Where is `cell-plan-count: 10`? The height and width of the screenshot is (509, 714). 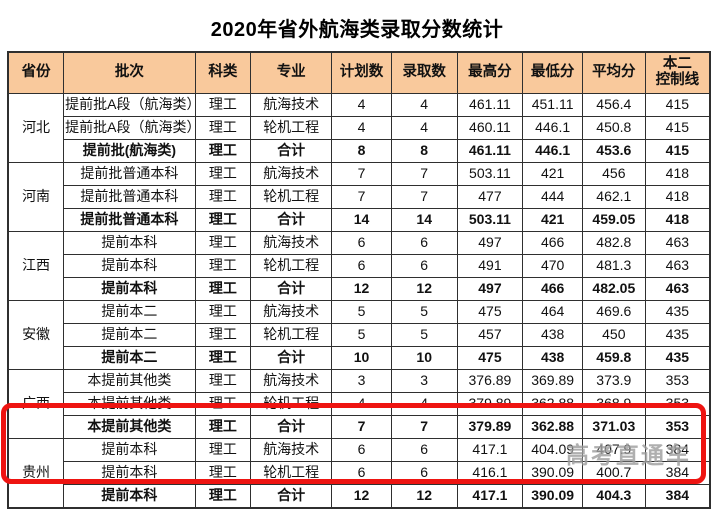
cell-plan-count: 10 is located at coordinates (361, 358).